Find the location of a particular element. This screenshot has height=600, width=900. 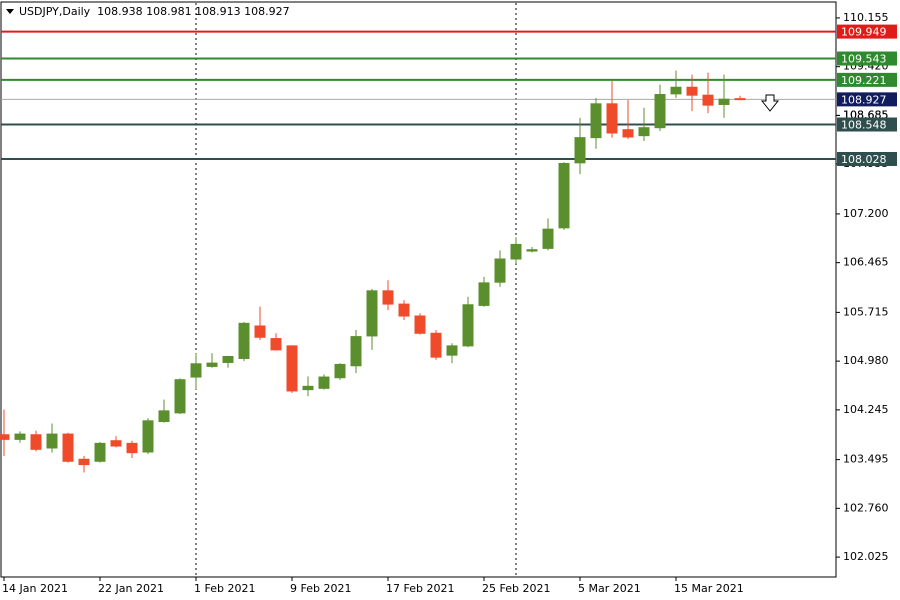

sell-arrow is located at coordinates (770, 103).